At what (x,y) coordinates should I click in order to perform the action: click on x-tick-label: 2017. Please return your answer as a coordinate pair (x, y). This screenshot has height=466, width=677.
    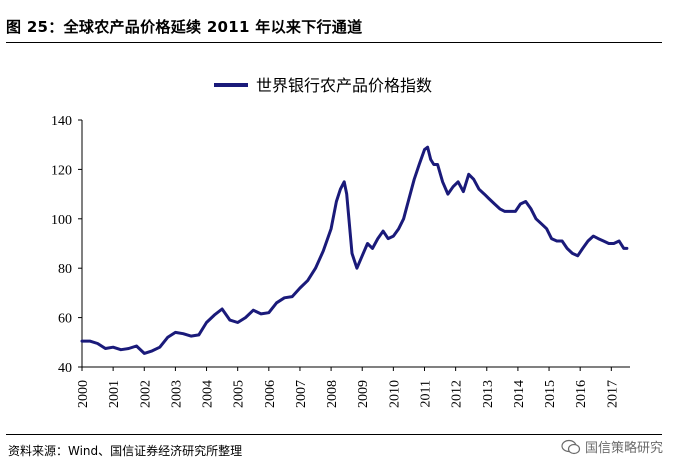
    Looking at the image, I should click on (612, 394).